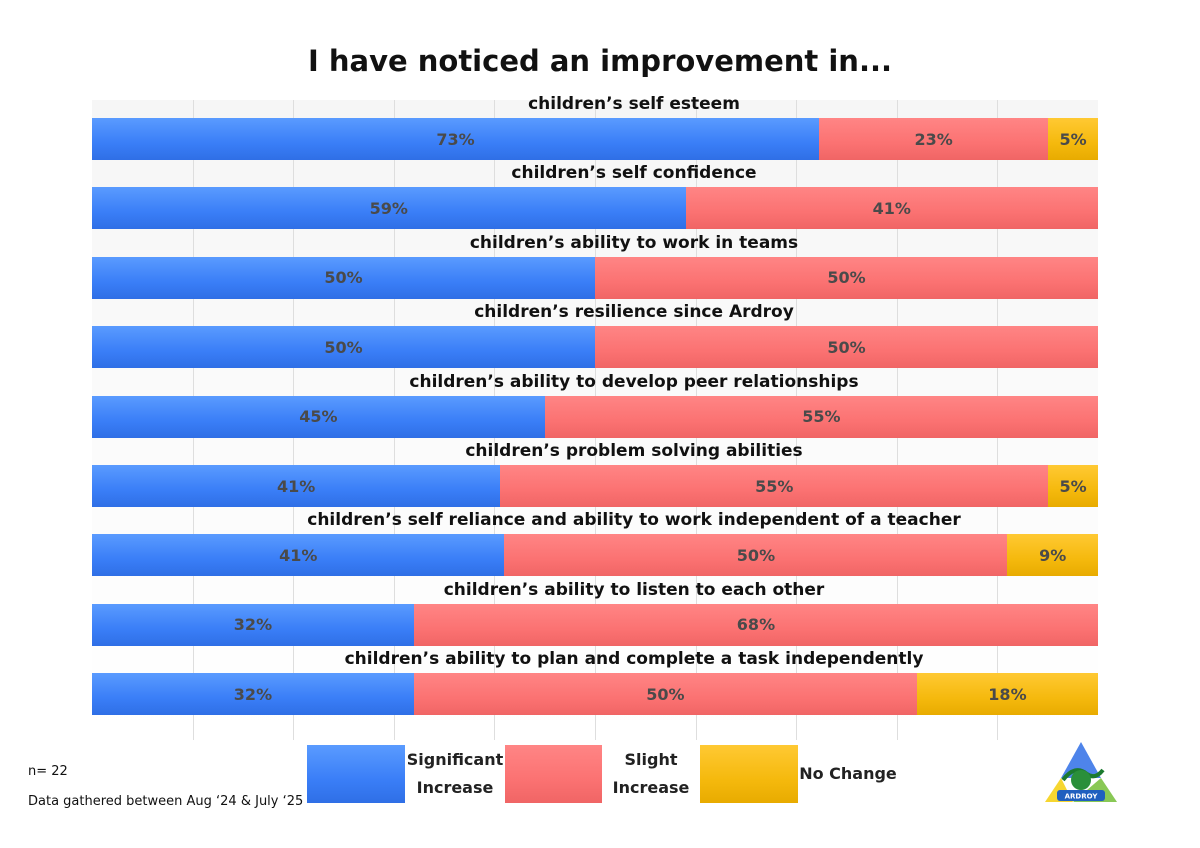 Image resolution: width=1200 pixels, height=848 pixels. I want to click on bar-row: 41% 50% 9%, so click(595, 555).